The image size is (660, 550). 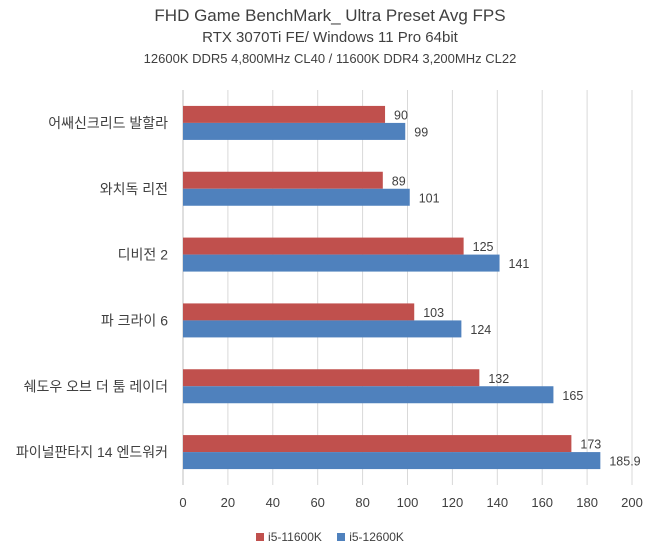 What do you see at coordinates (273, 502) in the screenshot?
I see `x-tick-label: 40` at bounding box center [273, 502].